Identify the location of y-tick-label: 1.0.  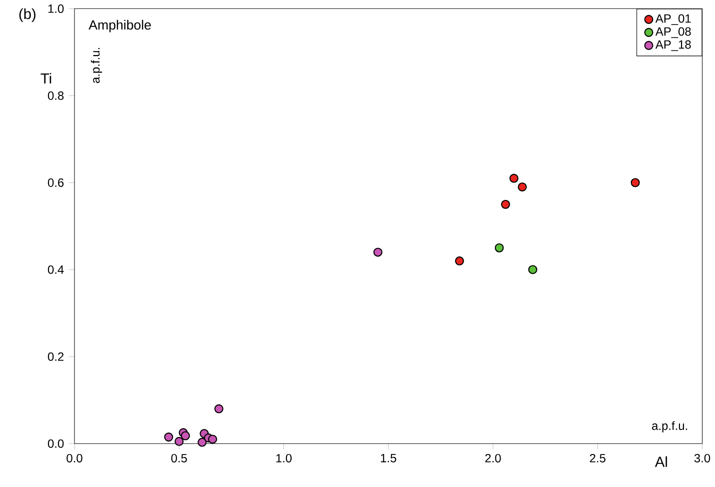
(56, 8).